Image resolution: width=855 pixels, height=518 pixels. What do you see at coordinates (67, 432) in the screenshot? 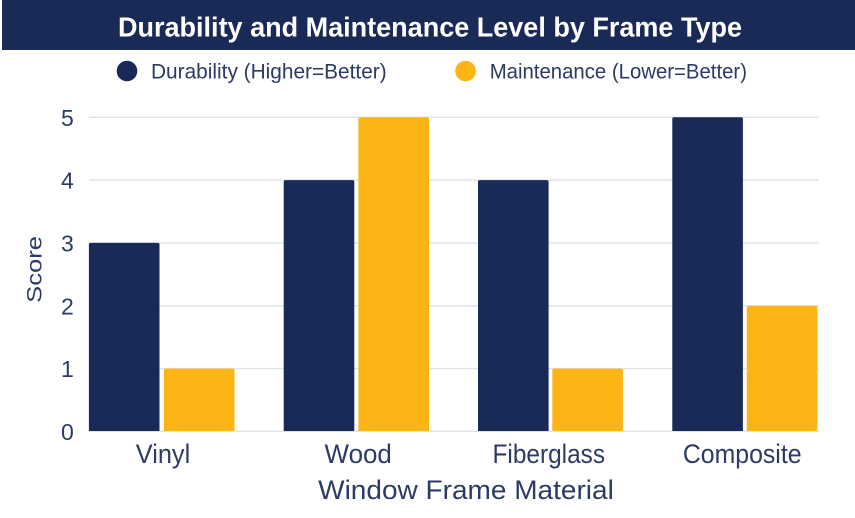
I see `svg-text: 0` at bounding box center [67, 432].